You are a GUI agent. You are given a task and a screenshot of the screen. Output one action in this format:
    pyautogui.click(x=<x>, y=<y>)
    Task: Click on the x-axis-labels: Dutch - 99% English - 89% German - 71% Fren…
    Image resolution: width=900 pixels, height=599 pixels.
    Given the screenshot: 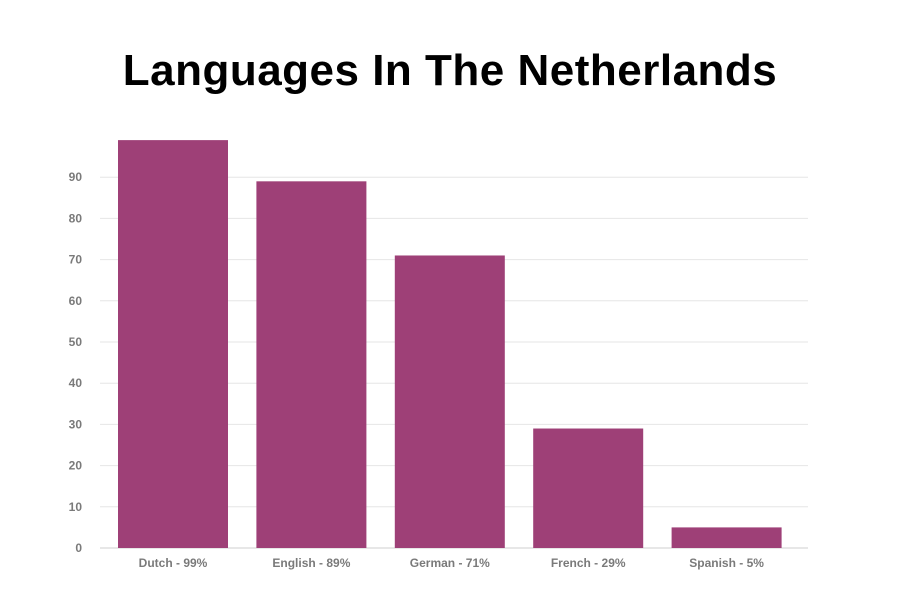 What is the action you would take?
    pyautogui.click(x=452, y=563)
    